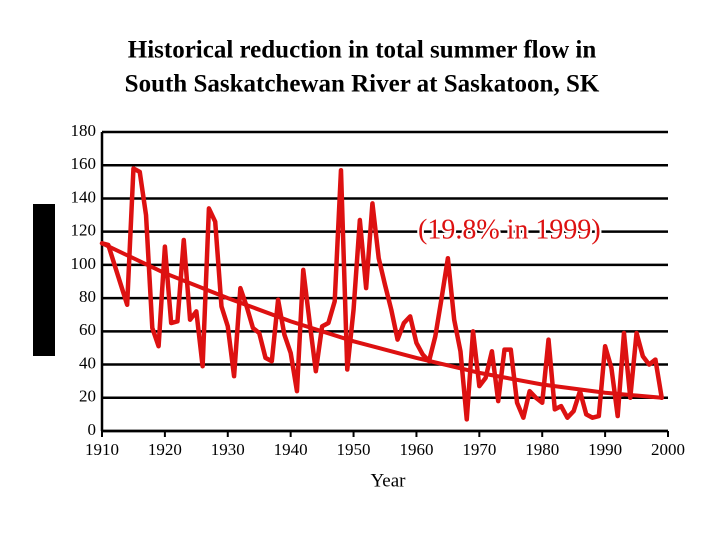  Describe the element at coordinates (84, 163) in the screenshot. I see `y-tick-label: 160` at that location.